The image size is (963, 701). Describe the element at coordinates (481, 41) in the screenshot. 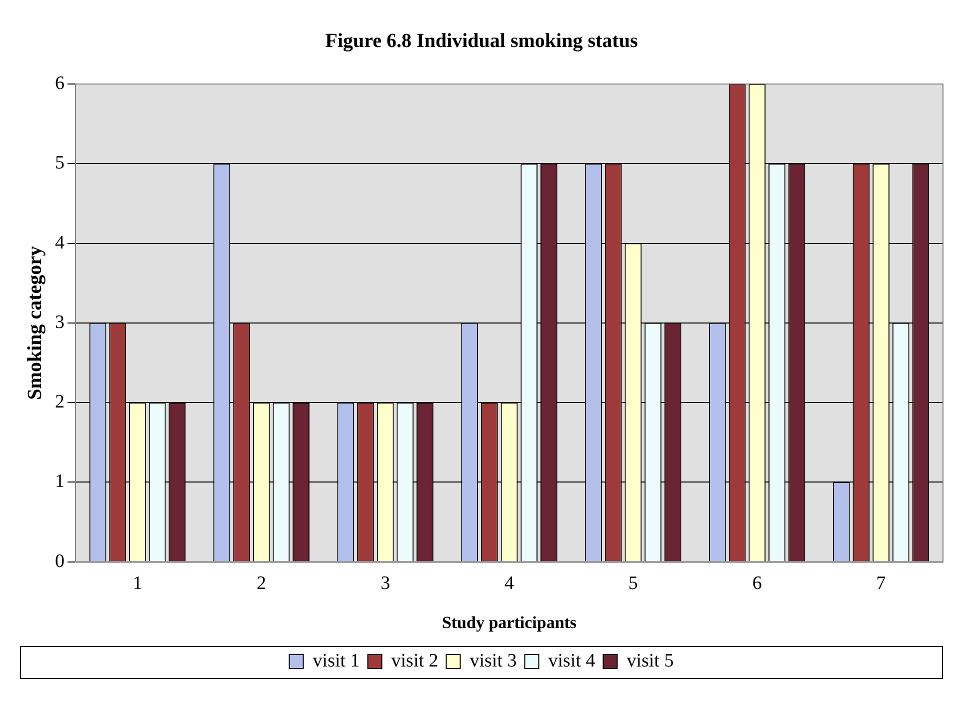

I see `chart-title: Figure 6.8 Individual smoking status` at that location.